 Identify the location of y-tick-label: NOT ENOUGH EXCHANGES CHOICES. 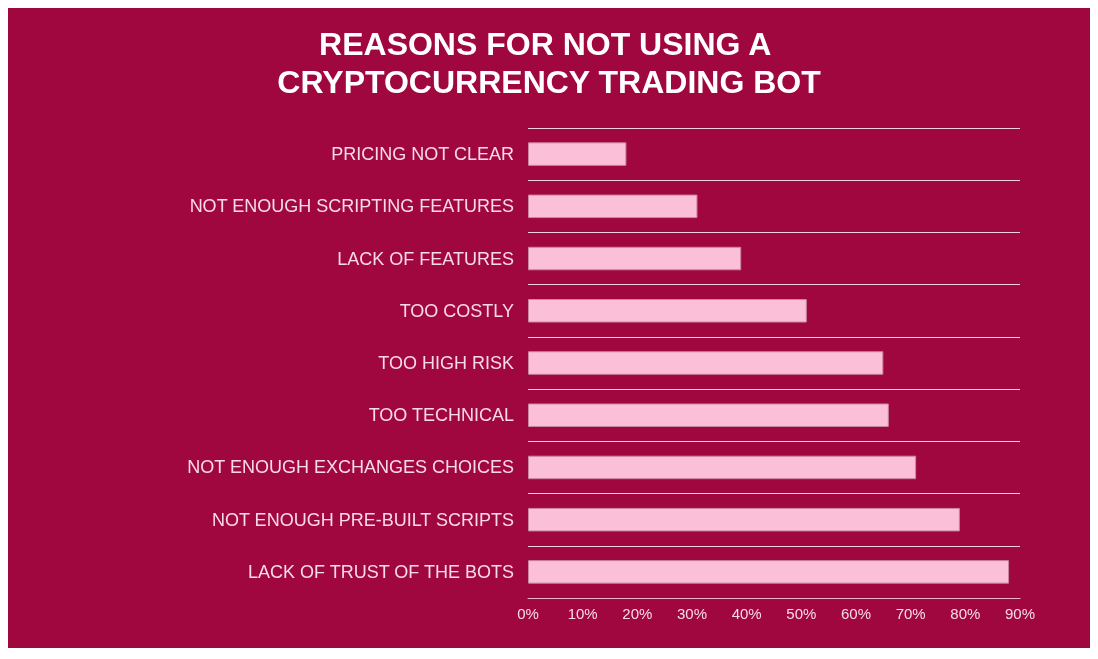
(350, 467).